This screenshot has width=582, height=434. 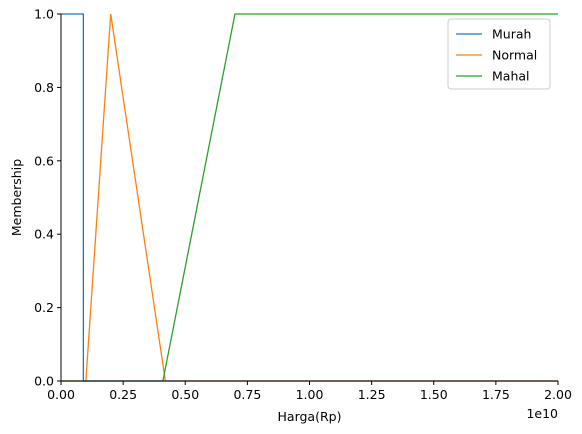 I want to click on y-tick-label: 0.0, so click(x=44, y=381).